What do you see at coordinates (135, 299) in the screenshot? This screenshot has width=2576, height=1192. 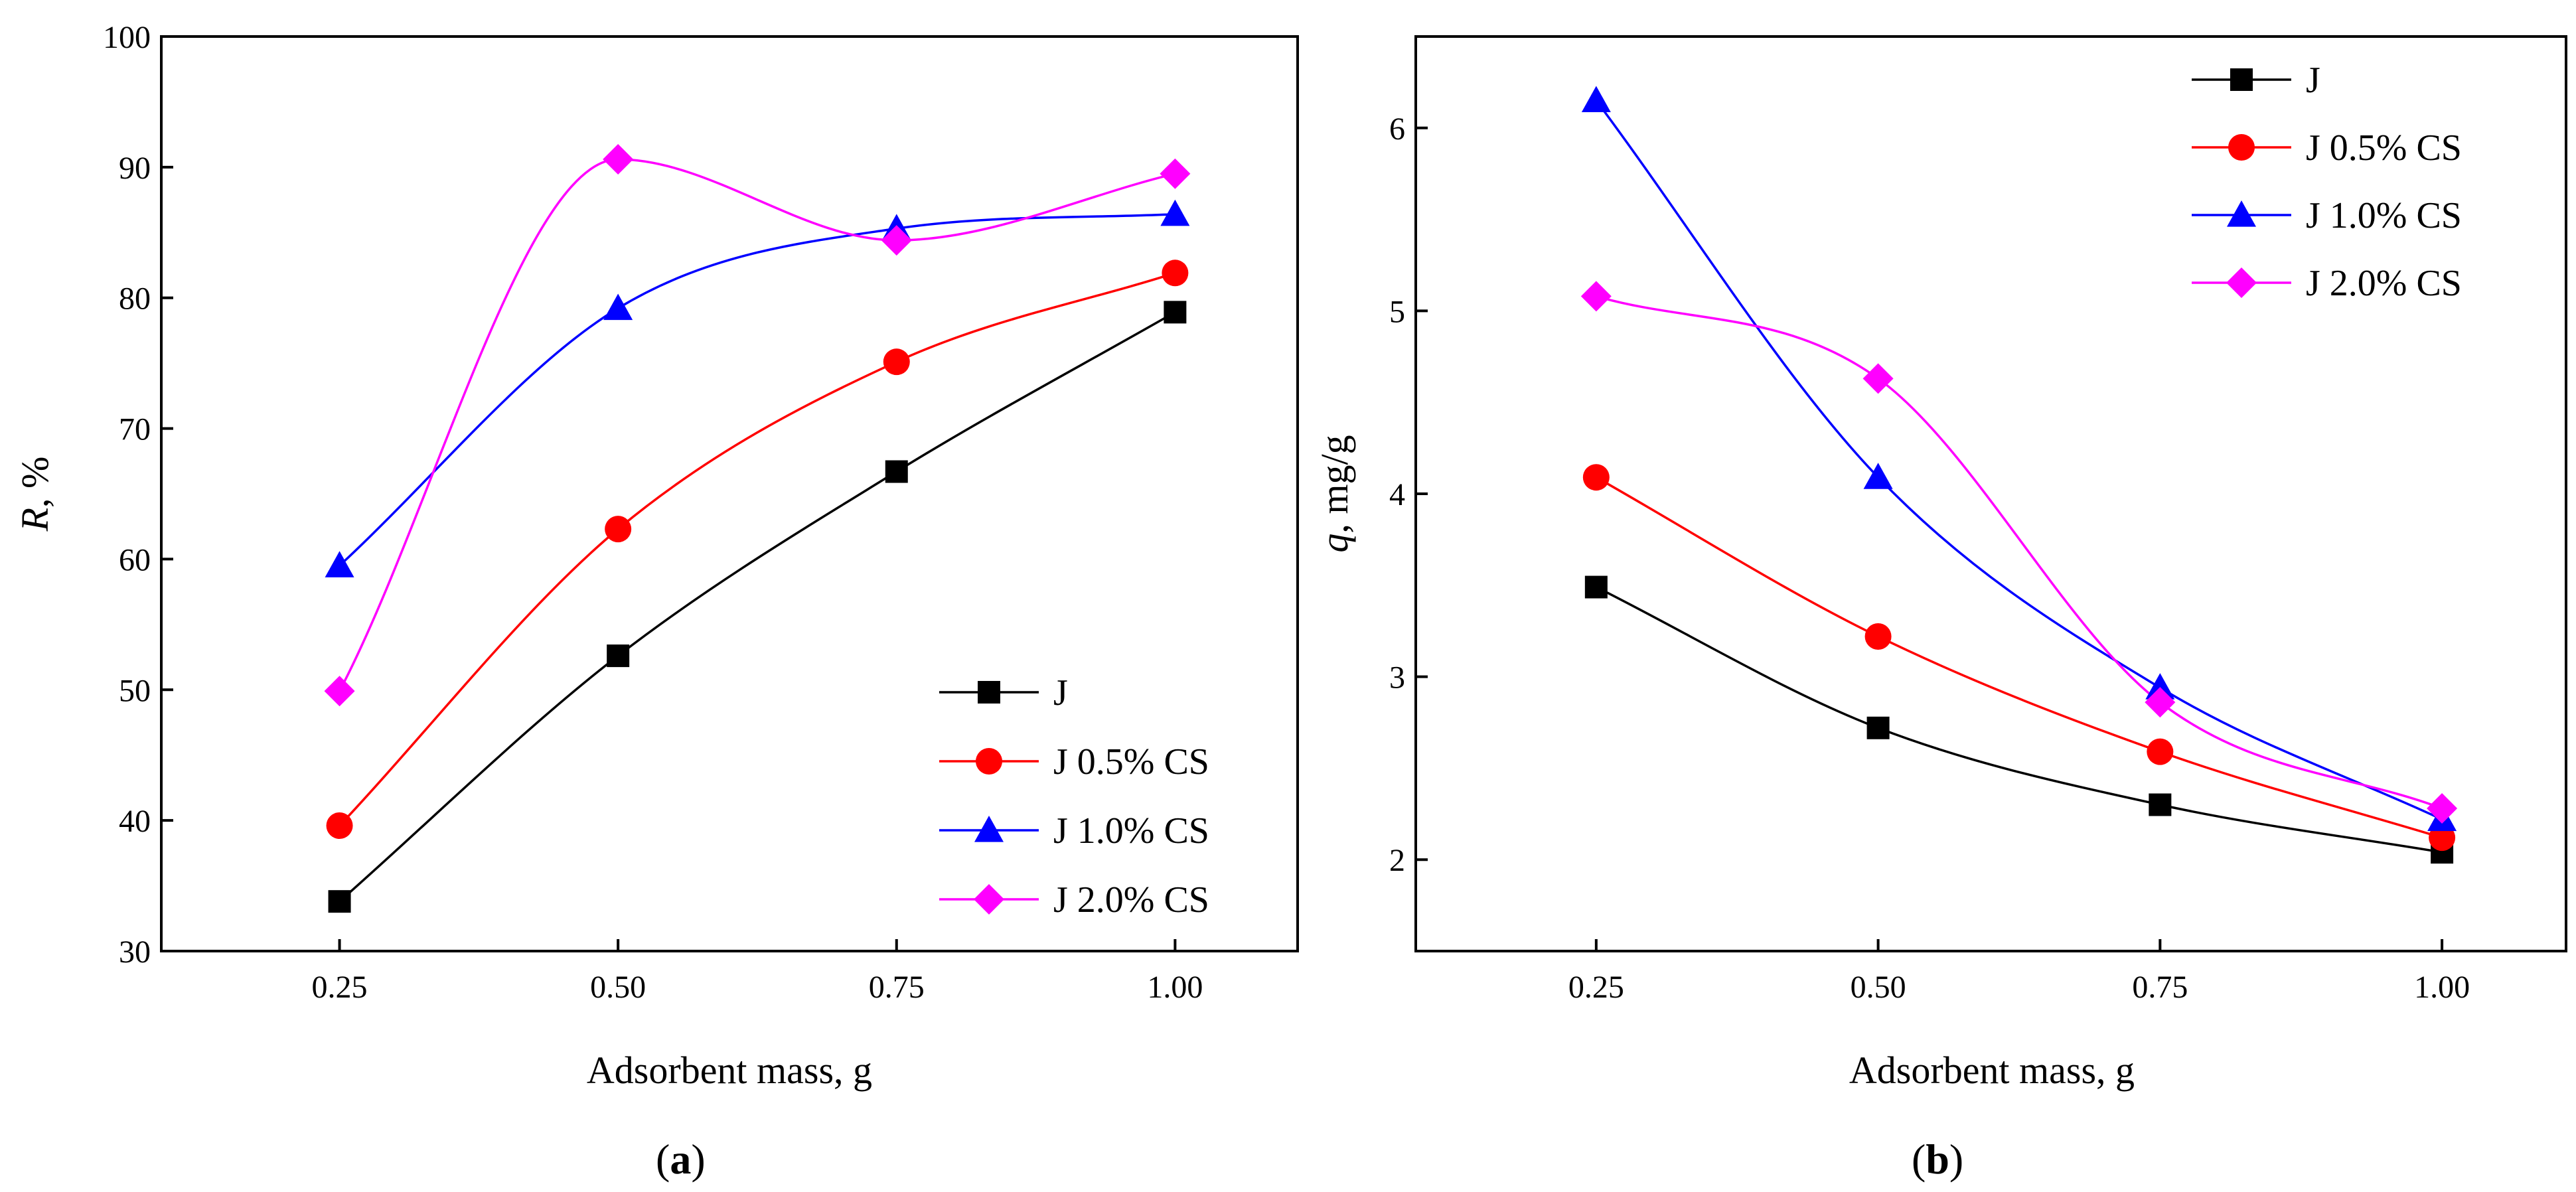 I see `y-tick-label: 80` at bounding box center [135, 299].